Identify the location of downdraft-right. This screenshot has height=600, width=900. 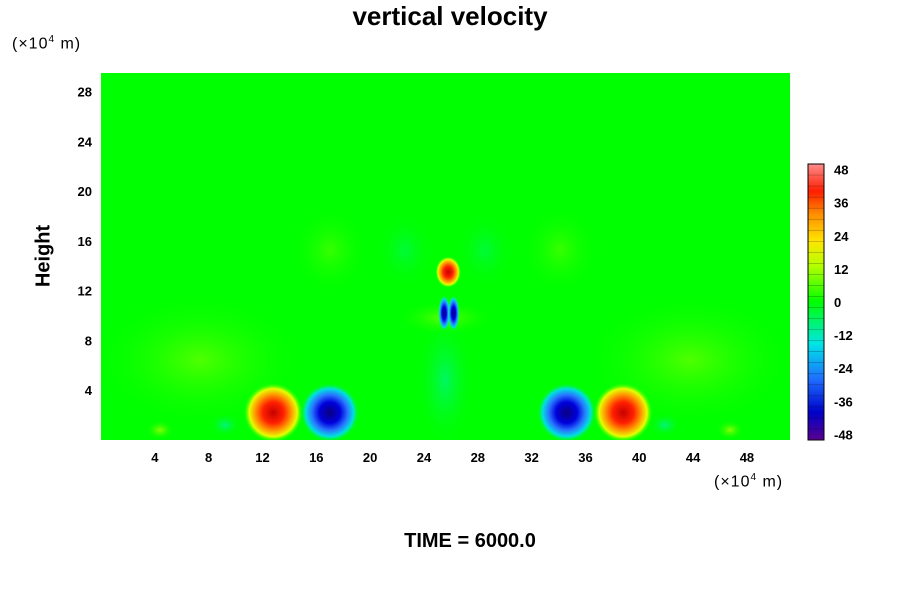
(566, 411).